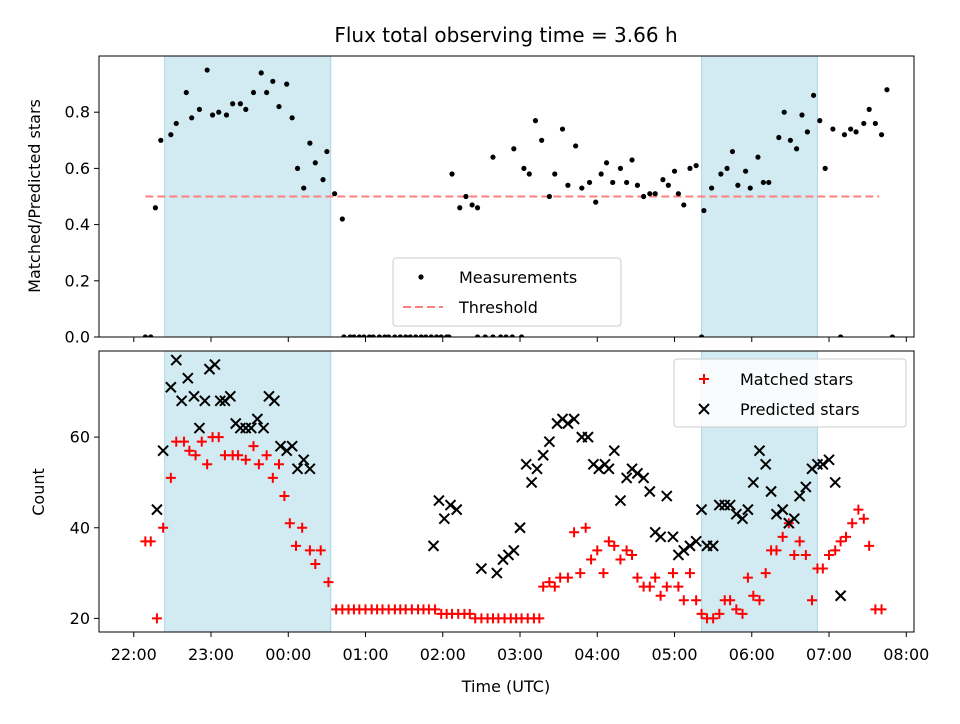  Describe the element at coordinates (34, 196) in the screenshot. I see `top-y-axis-label: Matched/Predicted stars` at that location.